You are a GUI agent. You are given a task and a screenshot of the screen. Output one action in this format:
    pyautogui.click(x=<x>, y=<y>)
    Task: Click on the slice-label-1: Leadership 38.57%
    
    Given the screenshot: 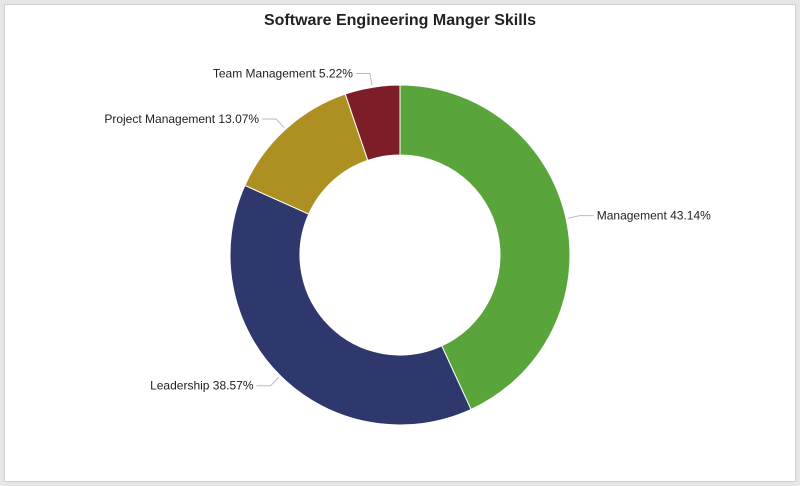 What is the action you would take?
    pyautogui.click(x=202, y=386)
    